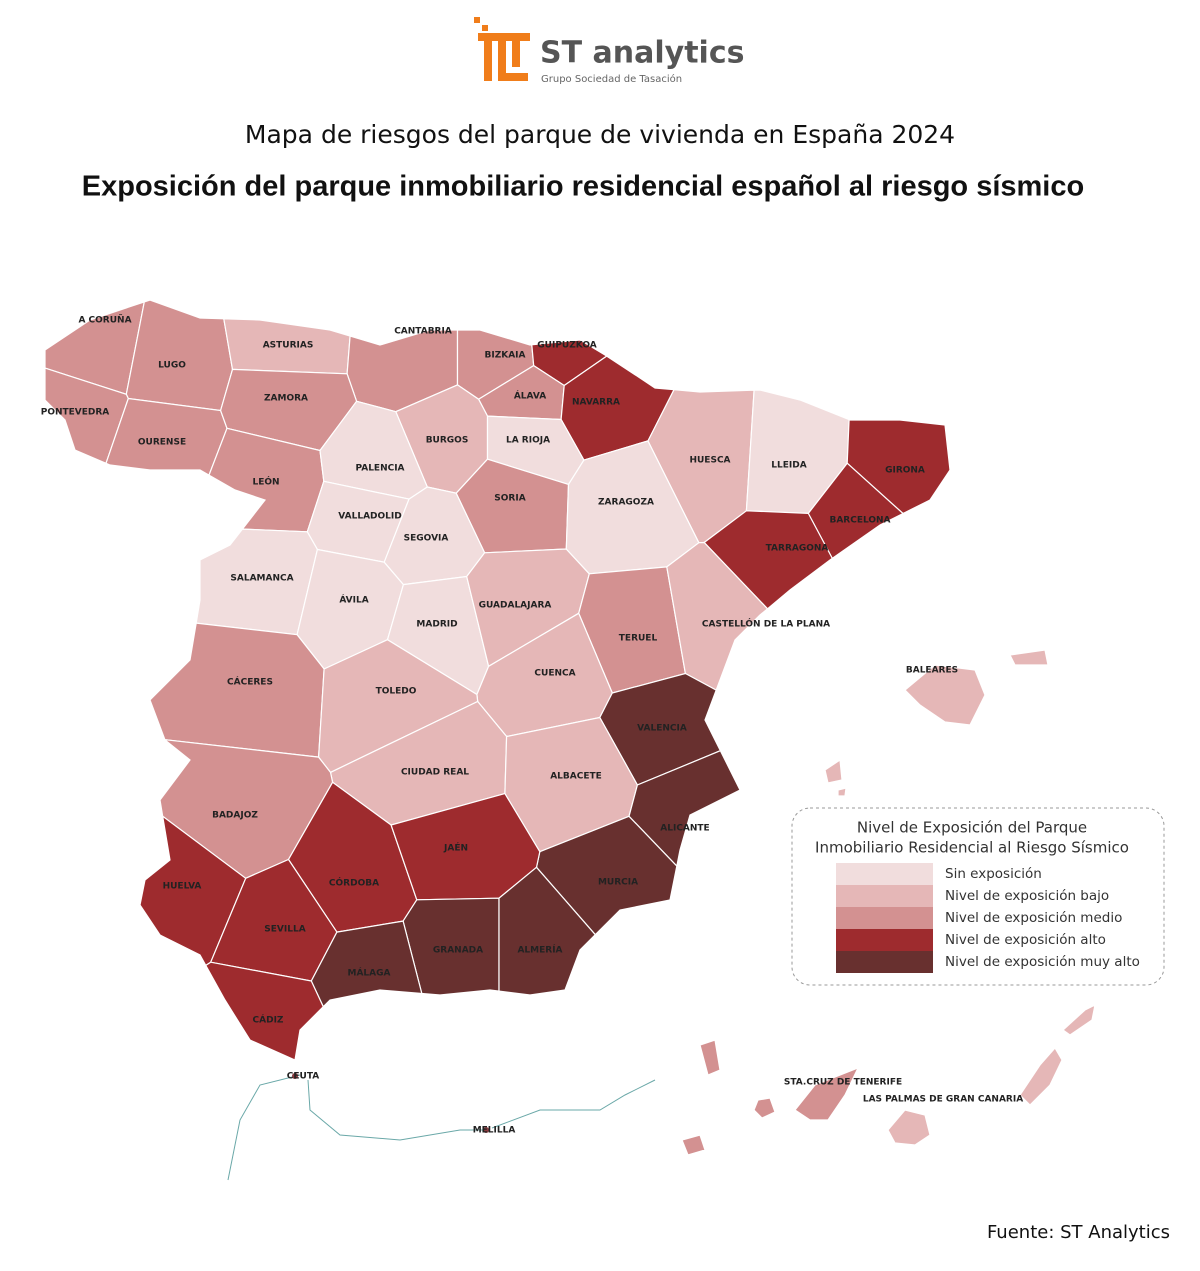 This screenshot has width=1200, height=1271. I want to click on legend-label: Sin exposición, so click(993, 874).